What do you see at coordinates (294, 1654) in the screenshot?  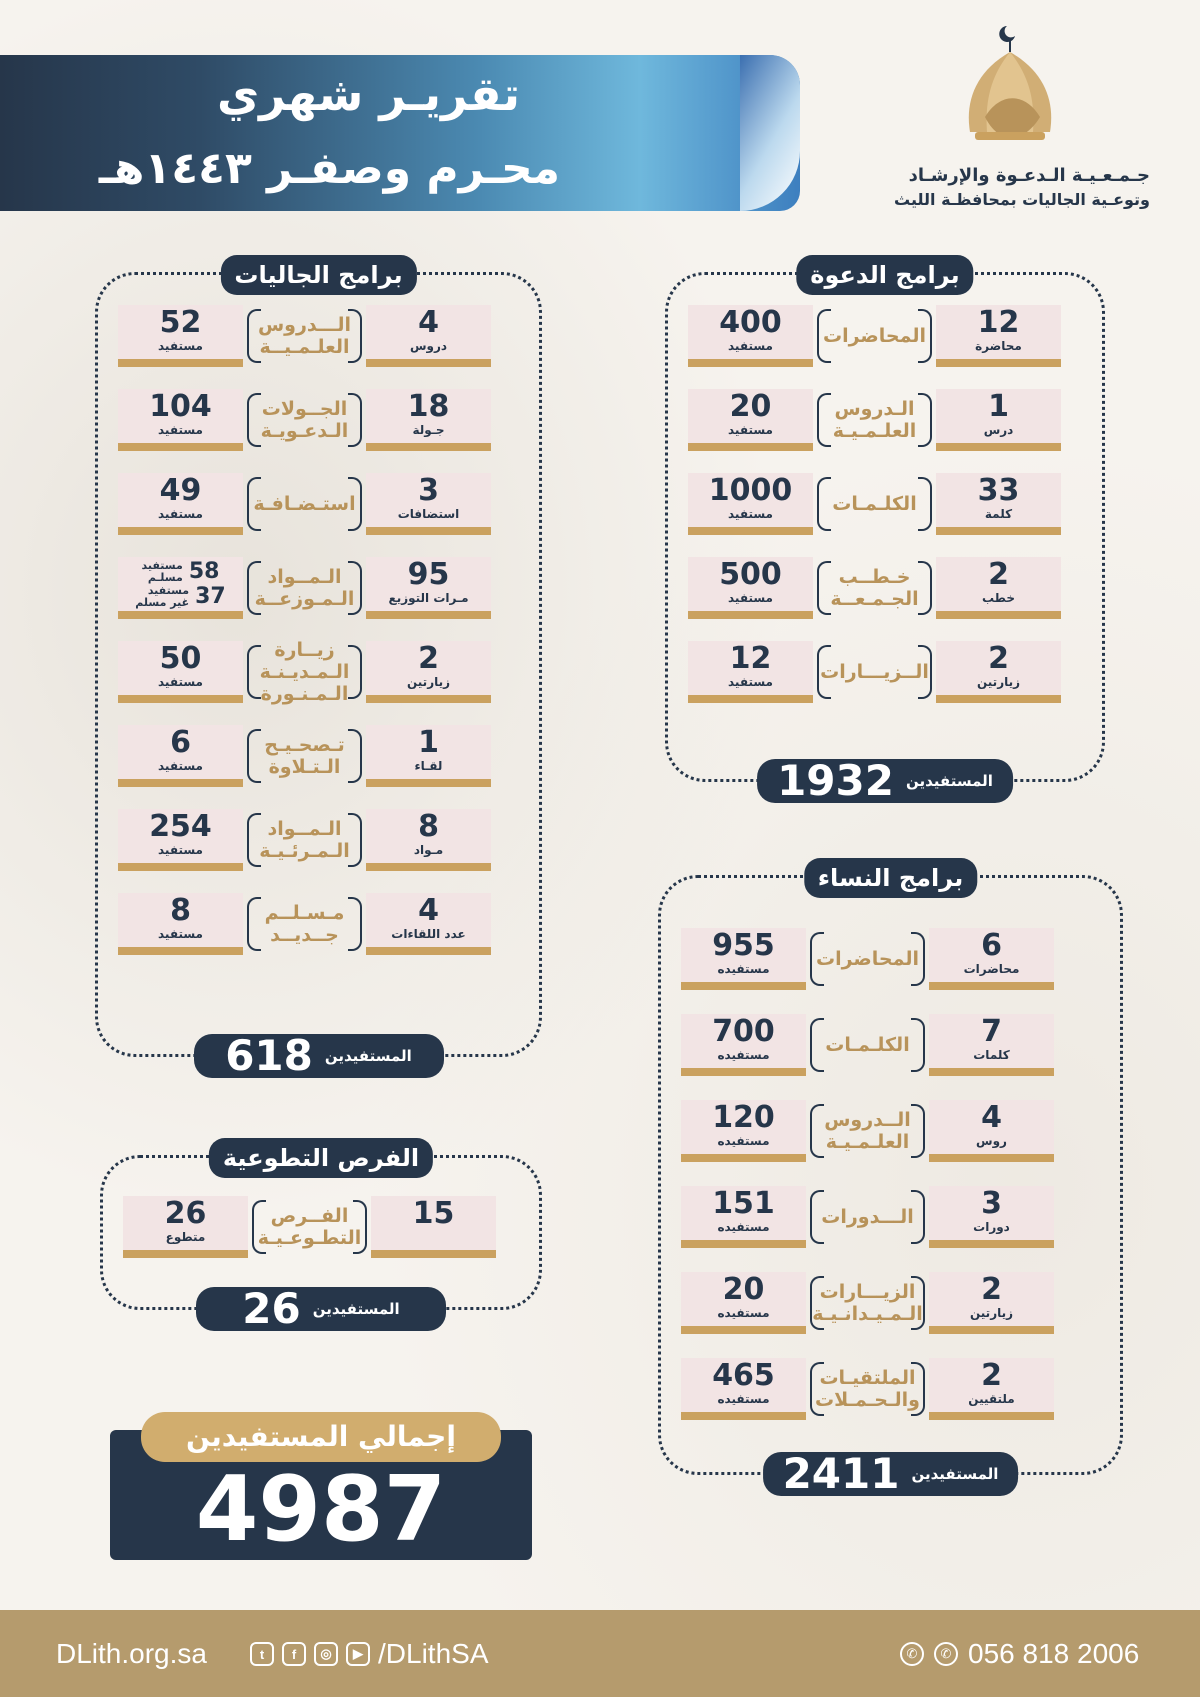 I see `facebook-icon: f` at bounding box center [294, 1654].